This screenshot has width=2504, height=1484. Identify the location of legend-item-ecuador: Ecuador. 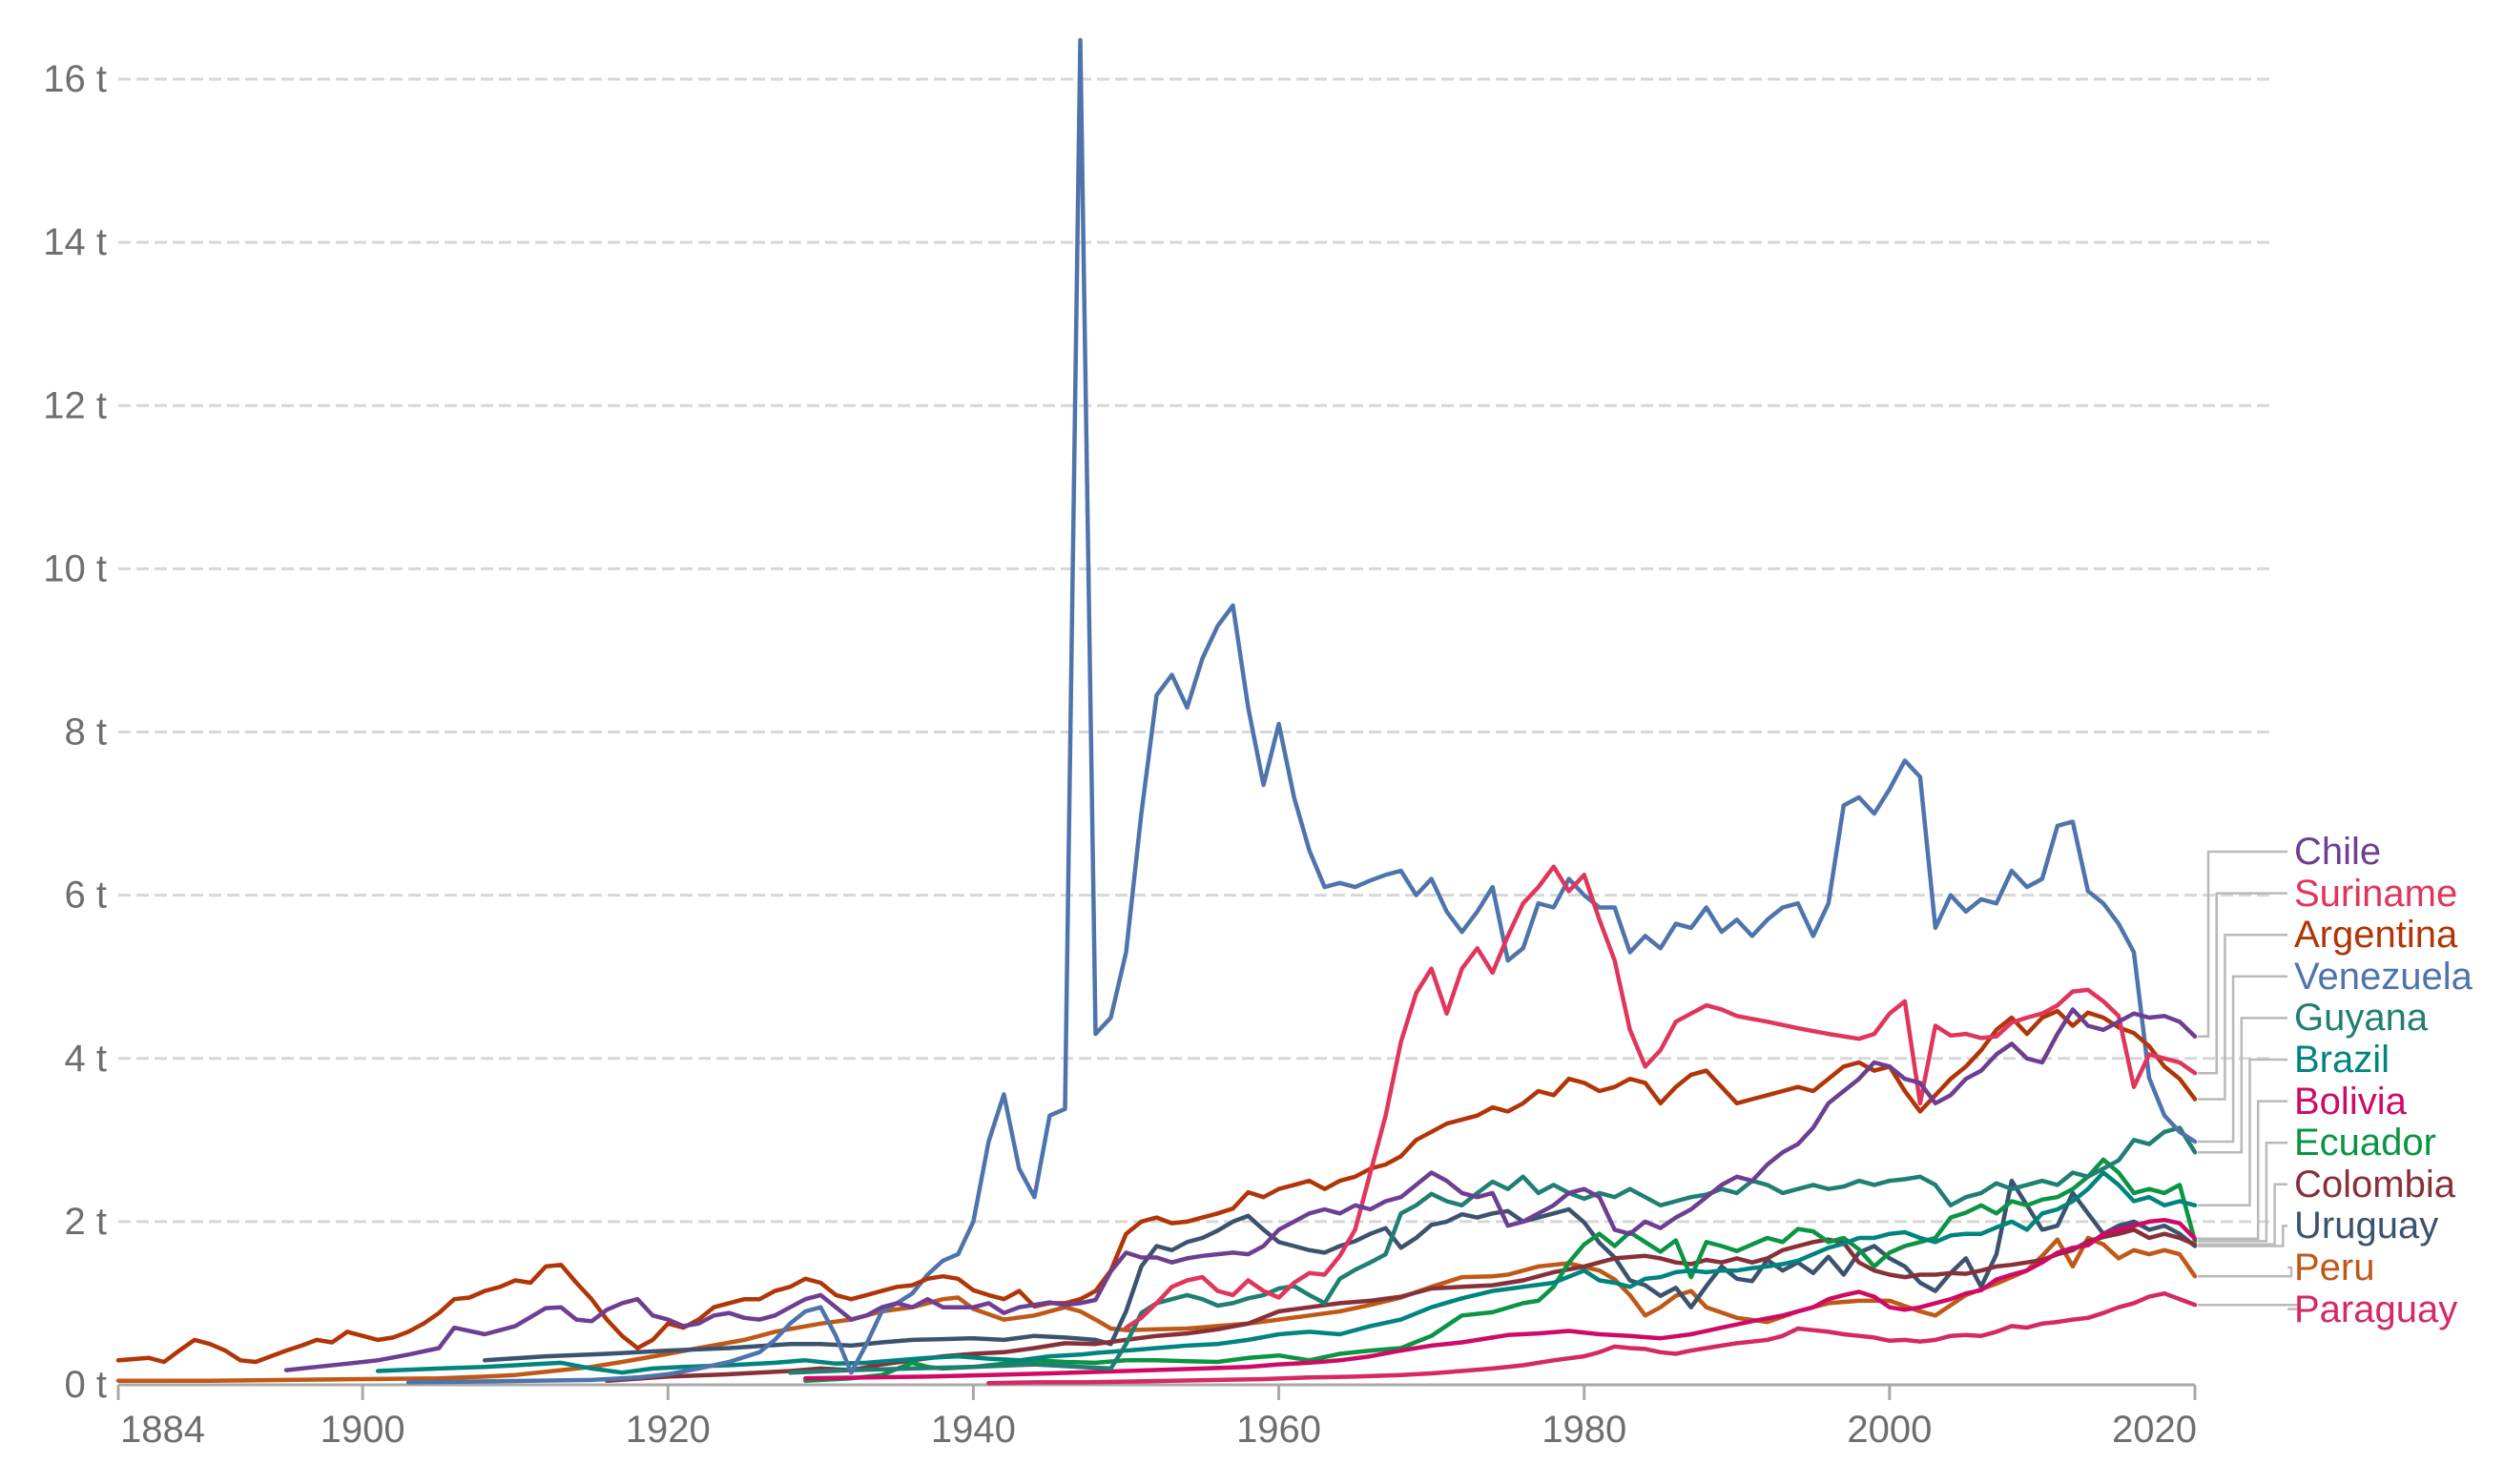
(2365, 1143).